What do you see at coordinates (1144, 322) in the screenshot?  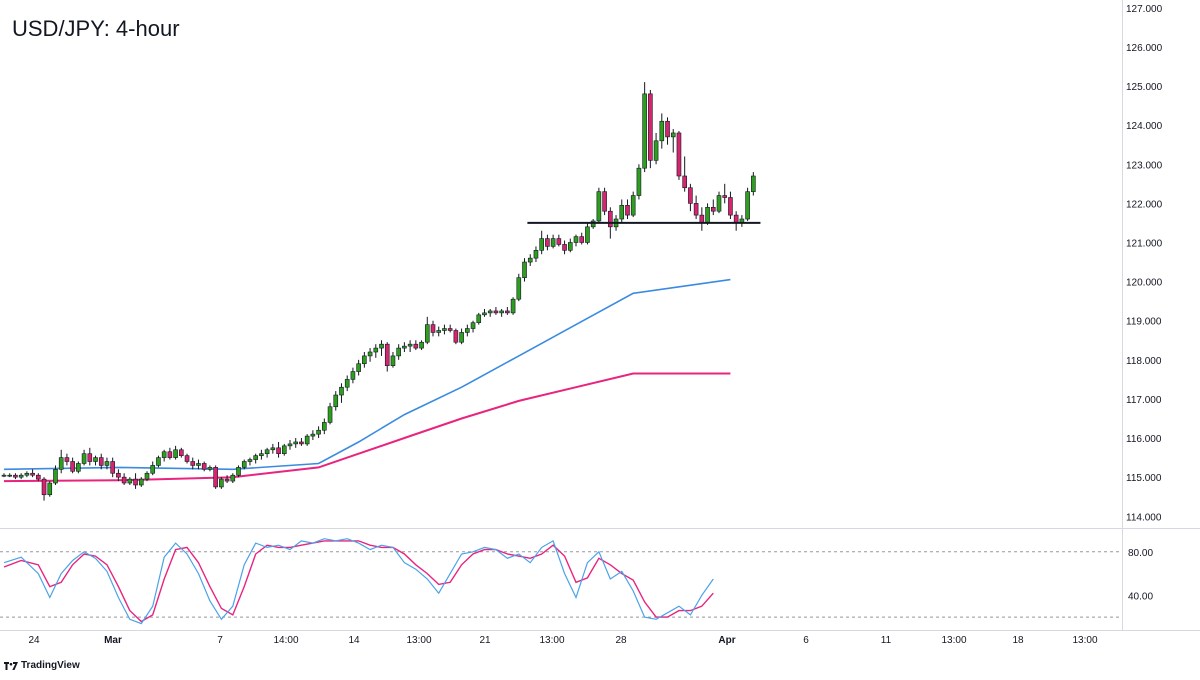 I see `price-tick-label: 119.000` at bounding box center [1144, 322].